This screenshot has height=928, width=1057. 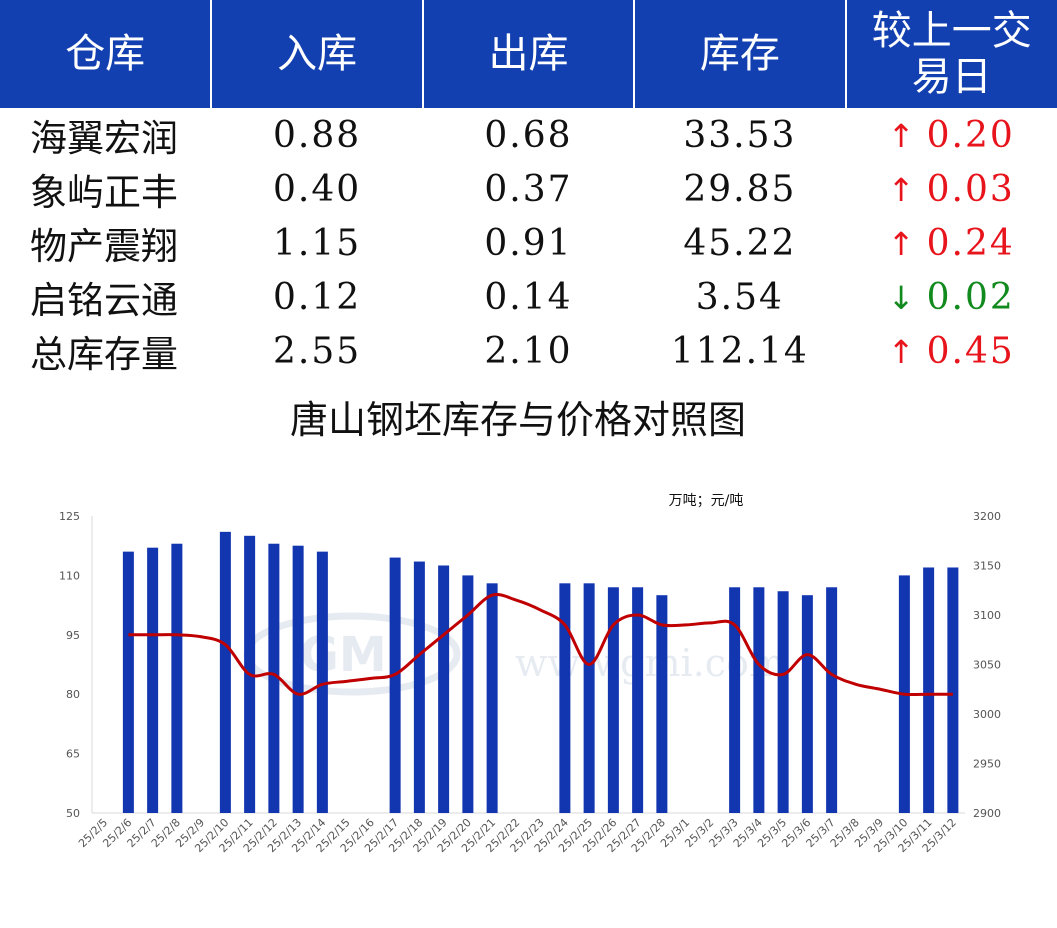 I want to click on right-tick-label: 3150, so click(x=987, y=566).